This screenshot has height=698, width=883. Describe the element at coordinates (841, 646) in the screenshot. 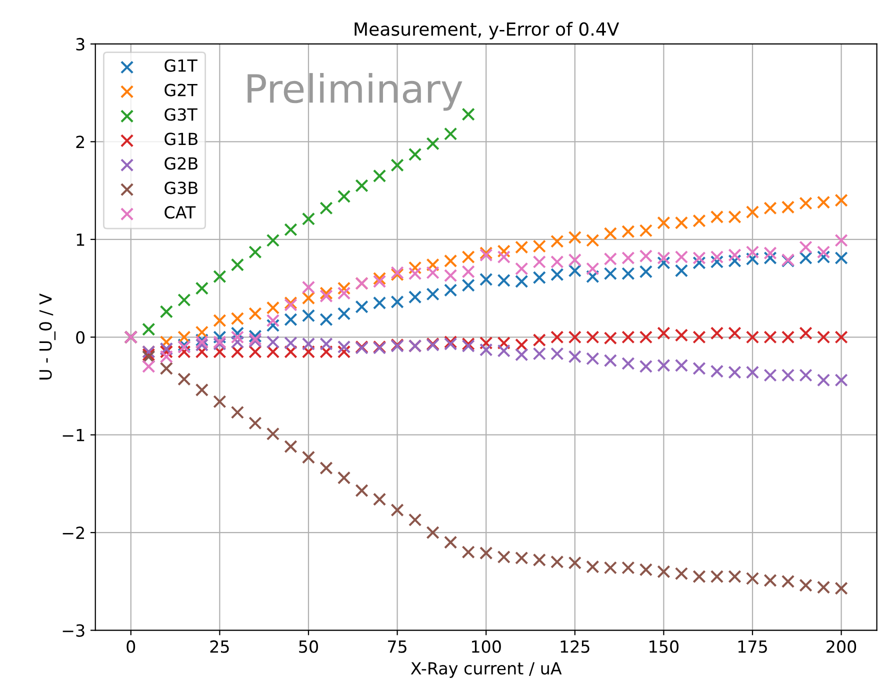

I see `x-tick-label: 200` at that location.